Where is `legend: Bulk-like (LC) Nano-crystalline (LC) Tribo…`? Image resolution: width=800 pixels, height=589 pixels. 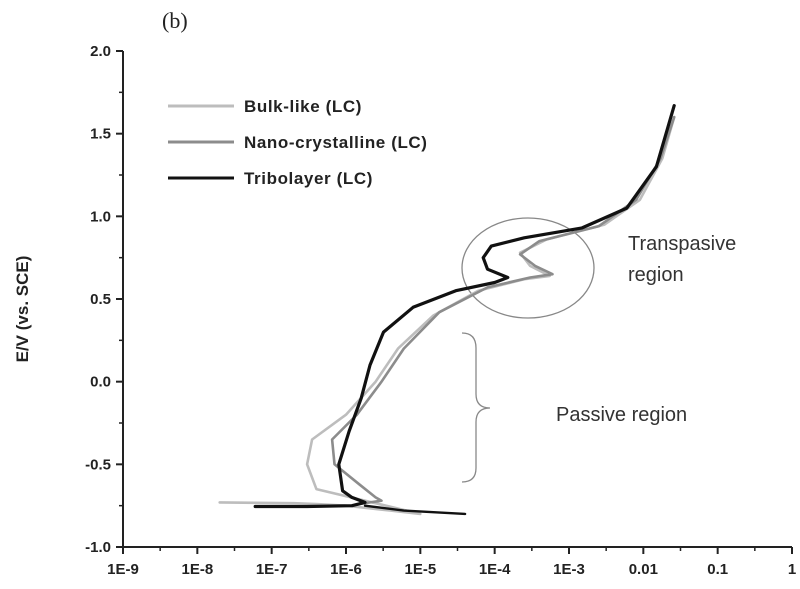
legend: Bulk-like (LC) Nano-crystalline (LC) Tribo… is located at coordinates (298, 142).